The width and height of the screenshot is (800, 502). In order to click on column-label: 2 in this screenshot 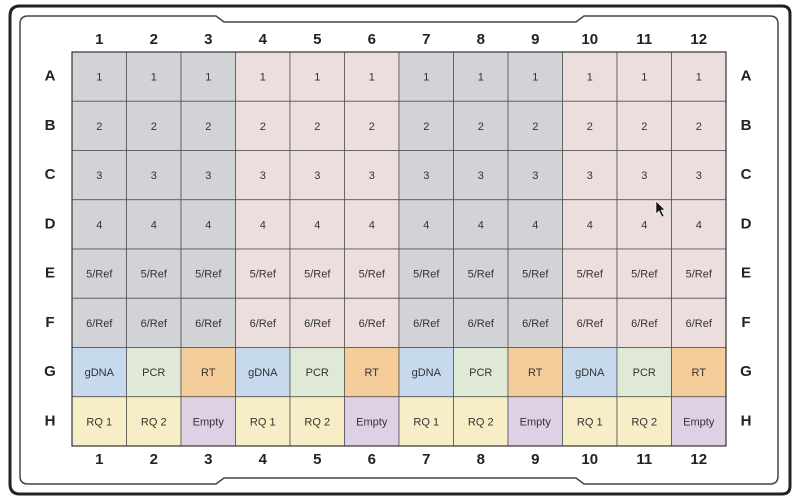, I will do `click(154, 459)`.